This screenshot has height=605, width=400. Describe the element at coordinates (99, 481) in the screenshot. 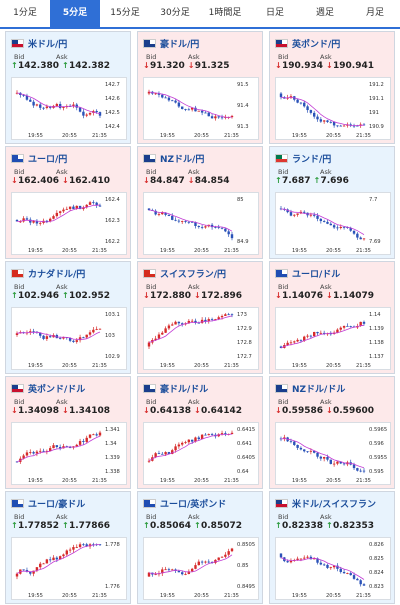

I see `x-time-label: 21:35` at that location.